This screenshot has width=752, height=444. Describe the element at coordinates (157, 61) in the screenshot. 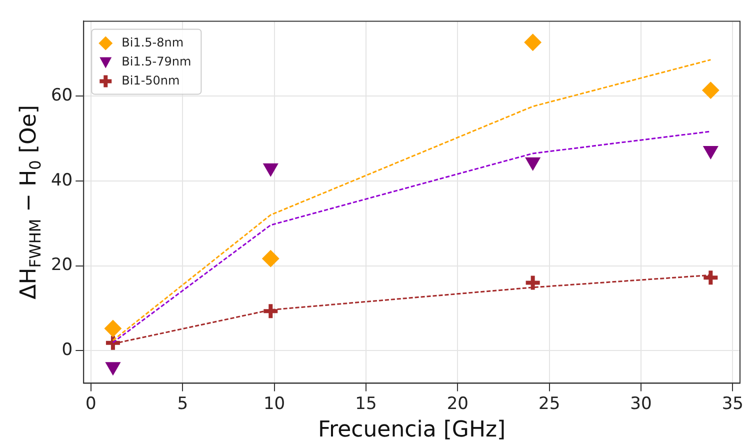

I see `legend-label: Bi1.5-79nm` at that location.